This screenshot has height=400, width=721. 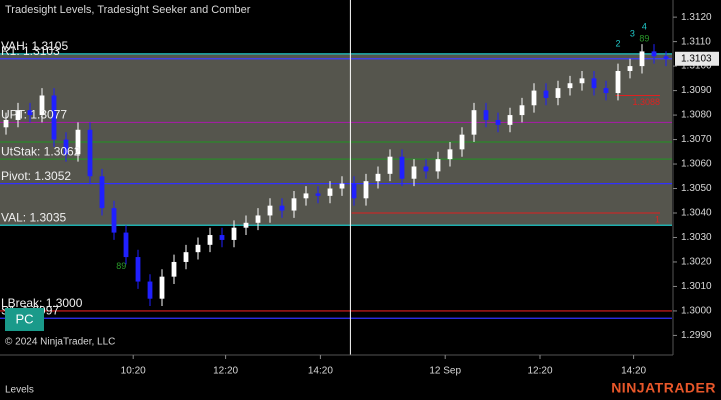 I want to click on badge-label: PC, so click(x=24, y=318).